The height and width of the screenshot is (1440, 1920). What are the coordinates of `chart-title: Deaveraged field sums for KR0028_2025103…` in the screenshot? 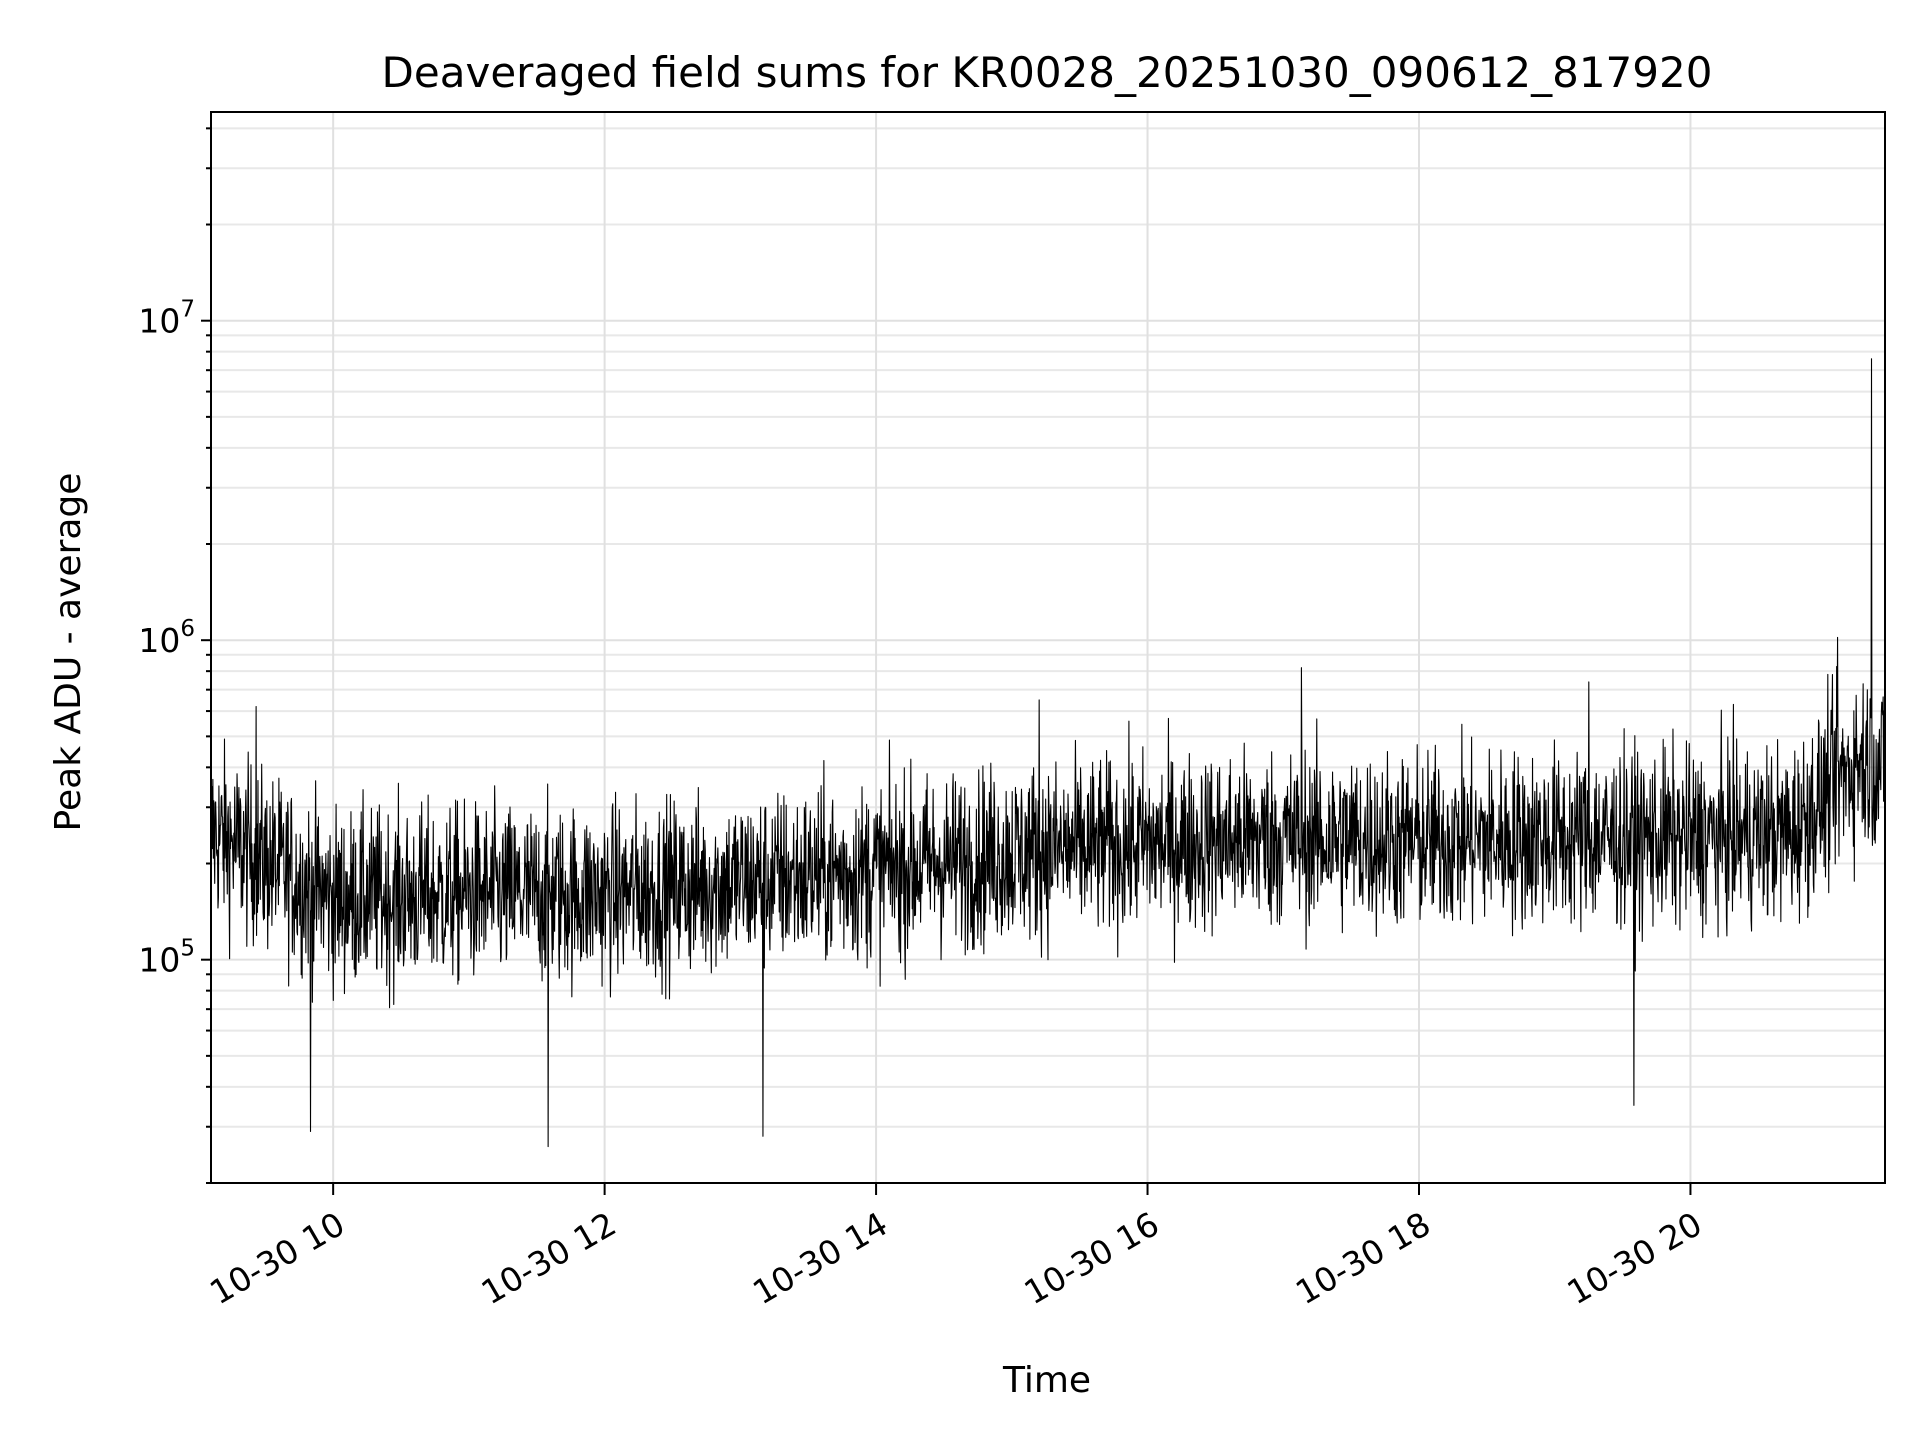 It's located at (1047, 72).